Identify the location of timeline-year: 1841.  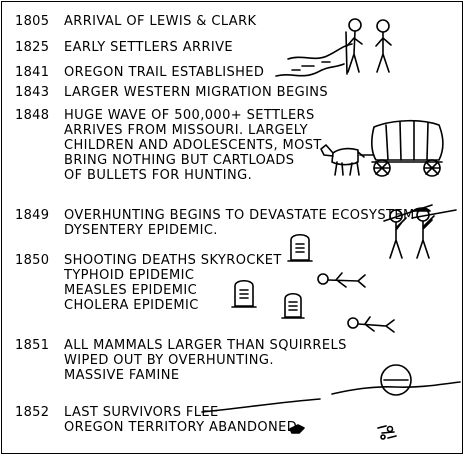
(32, 72).